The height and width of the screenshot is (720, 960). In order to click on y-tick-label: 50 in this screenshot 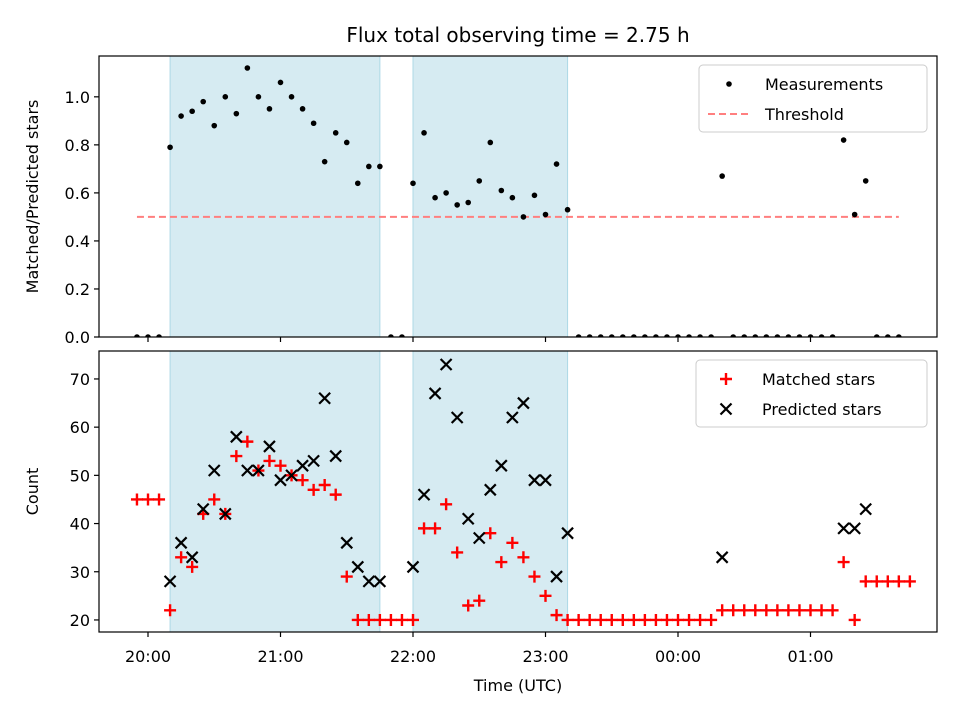, I will do `click(80, 475)`.